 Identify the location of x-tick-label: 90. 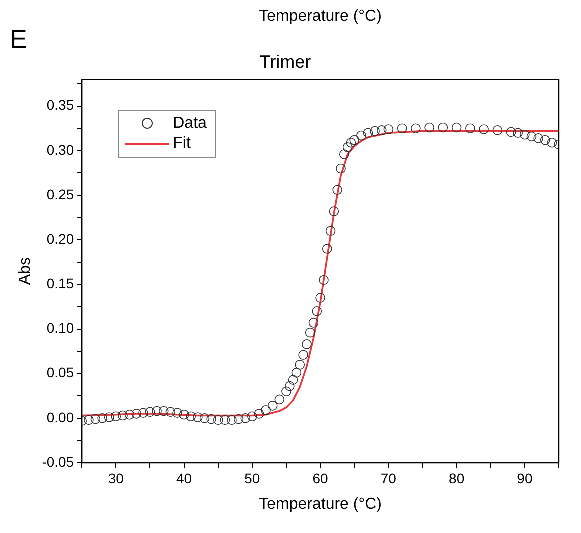
(525, 478).